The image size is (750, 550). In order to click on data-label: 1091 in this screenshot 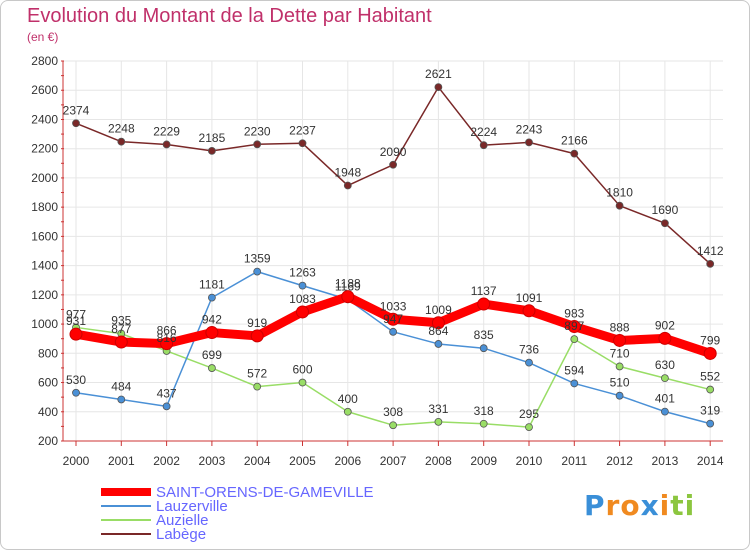, I will do `click(529, 298)`.